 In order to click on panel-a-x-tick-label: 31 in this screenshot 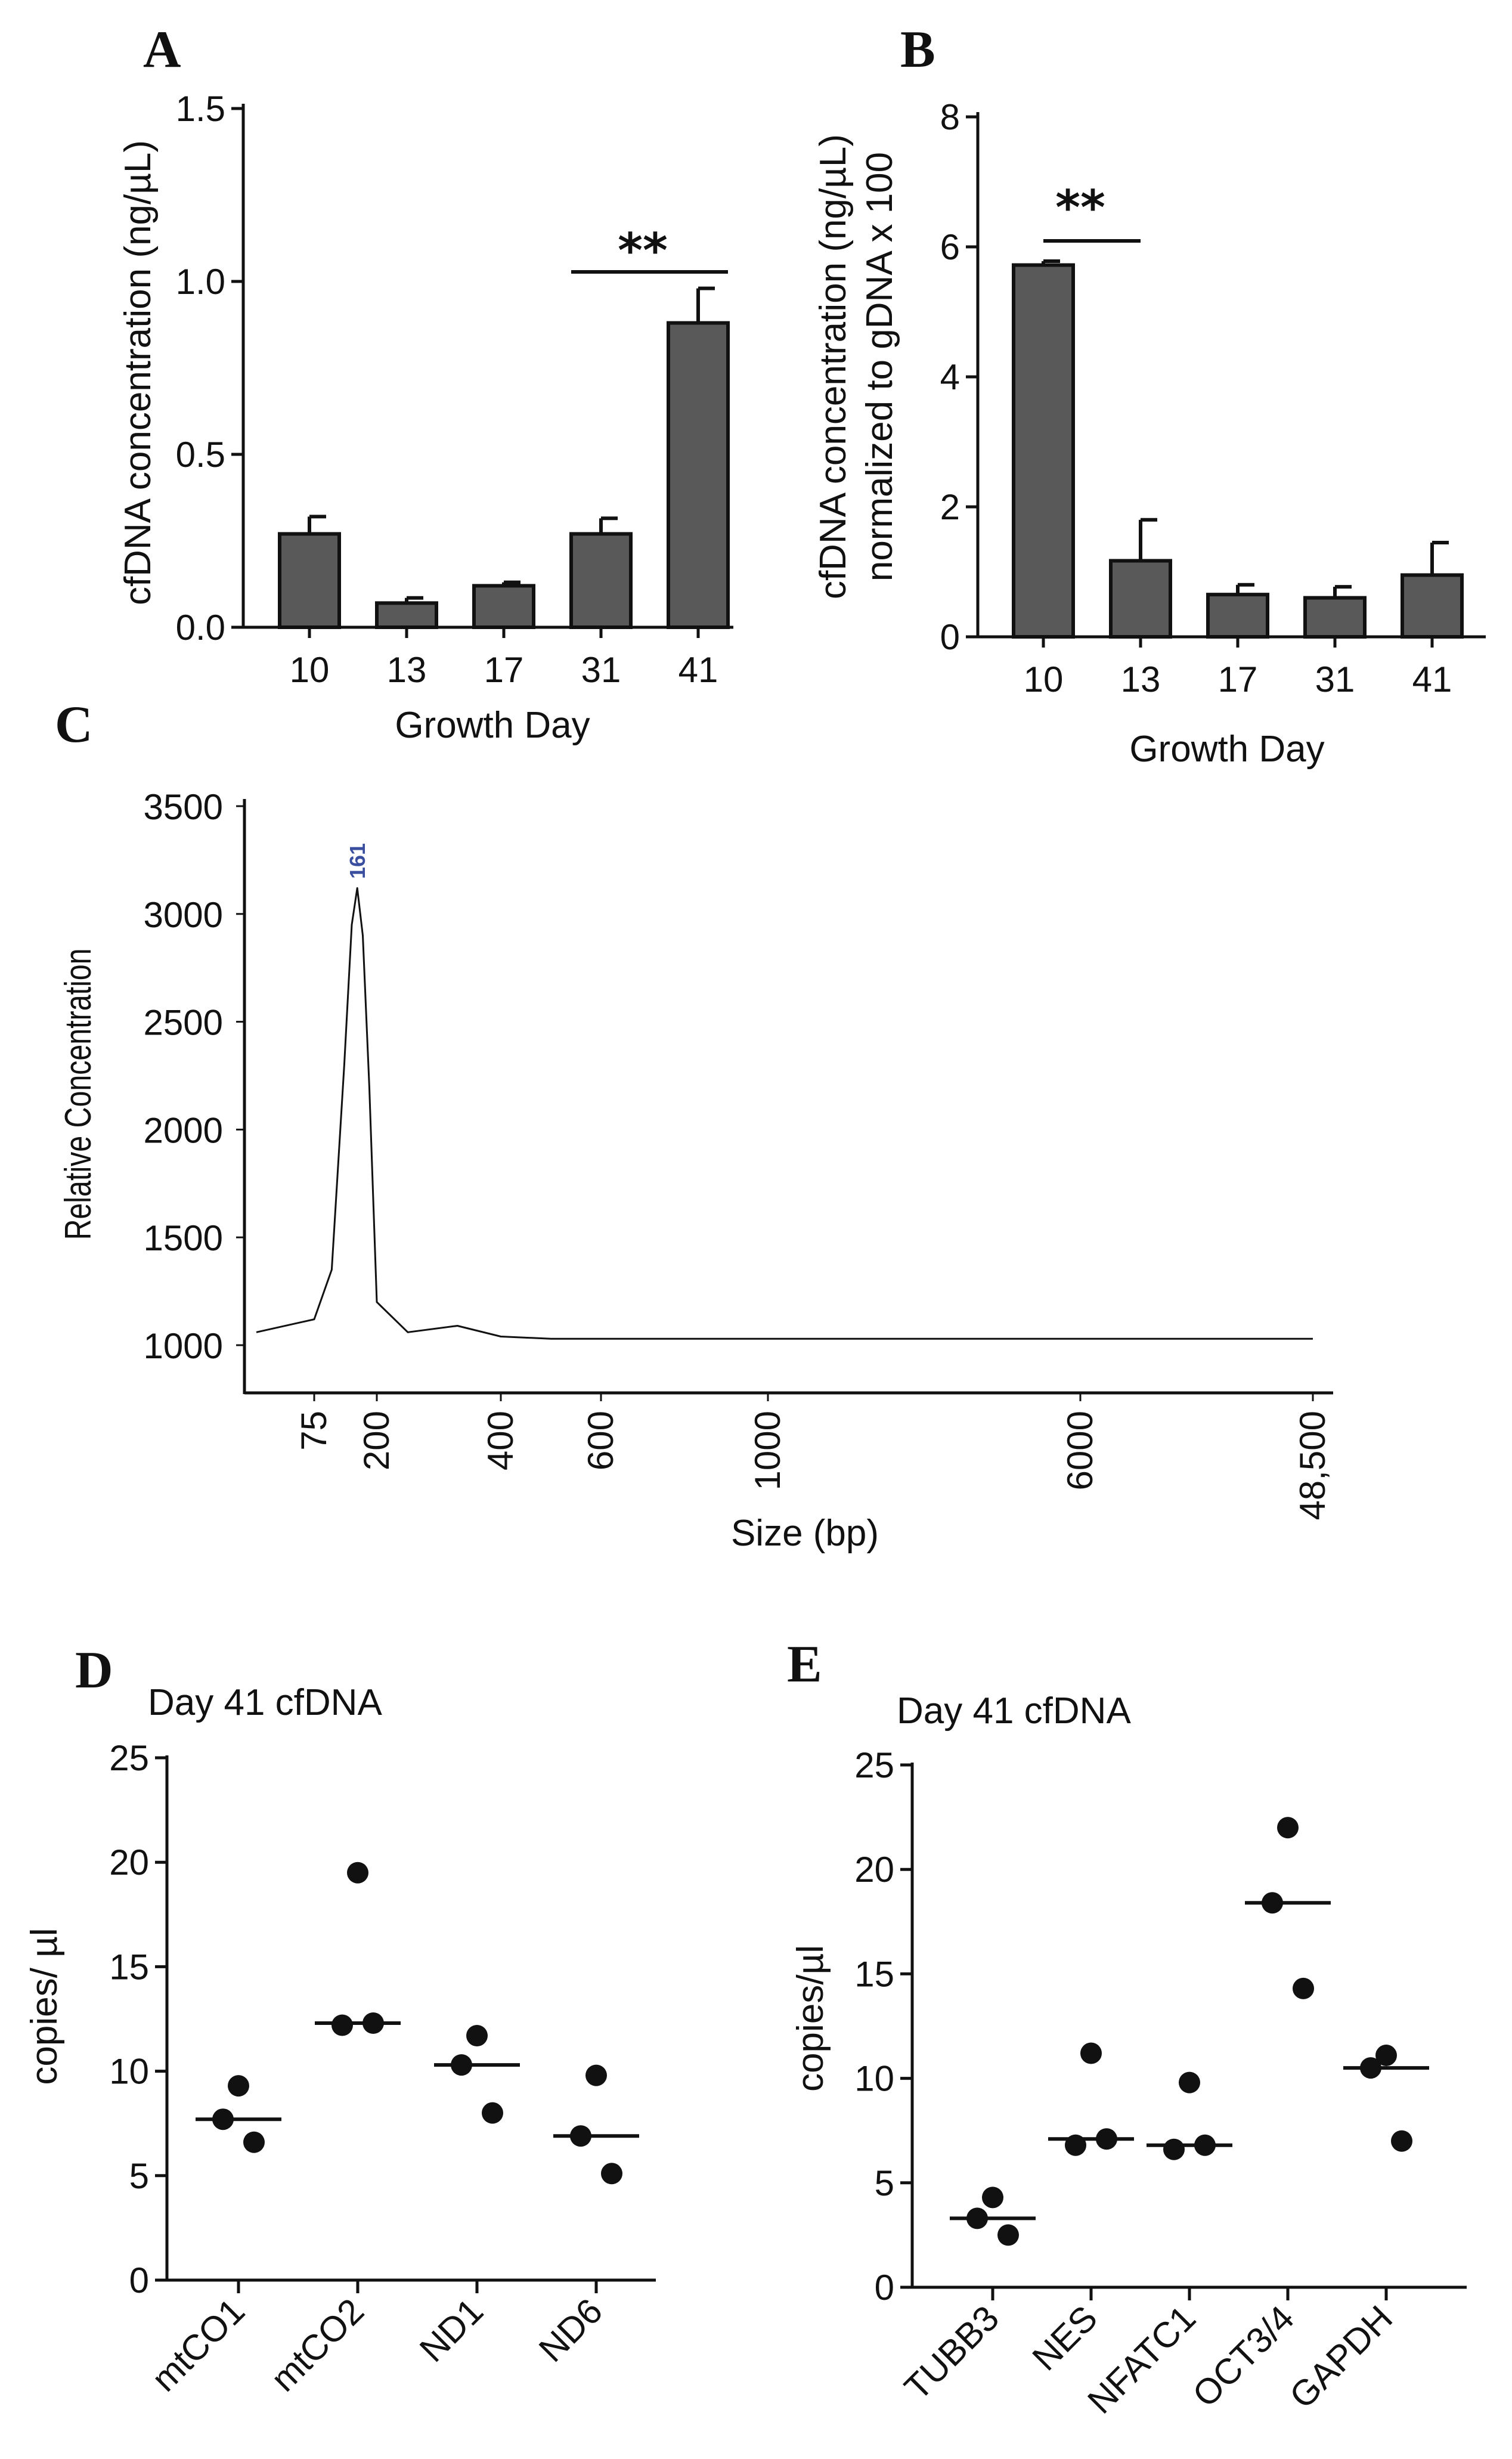, I will do `click(601, 670)`.